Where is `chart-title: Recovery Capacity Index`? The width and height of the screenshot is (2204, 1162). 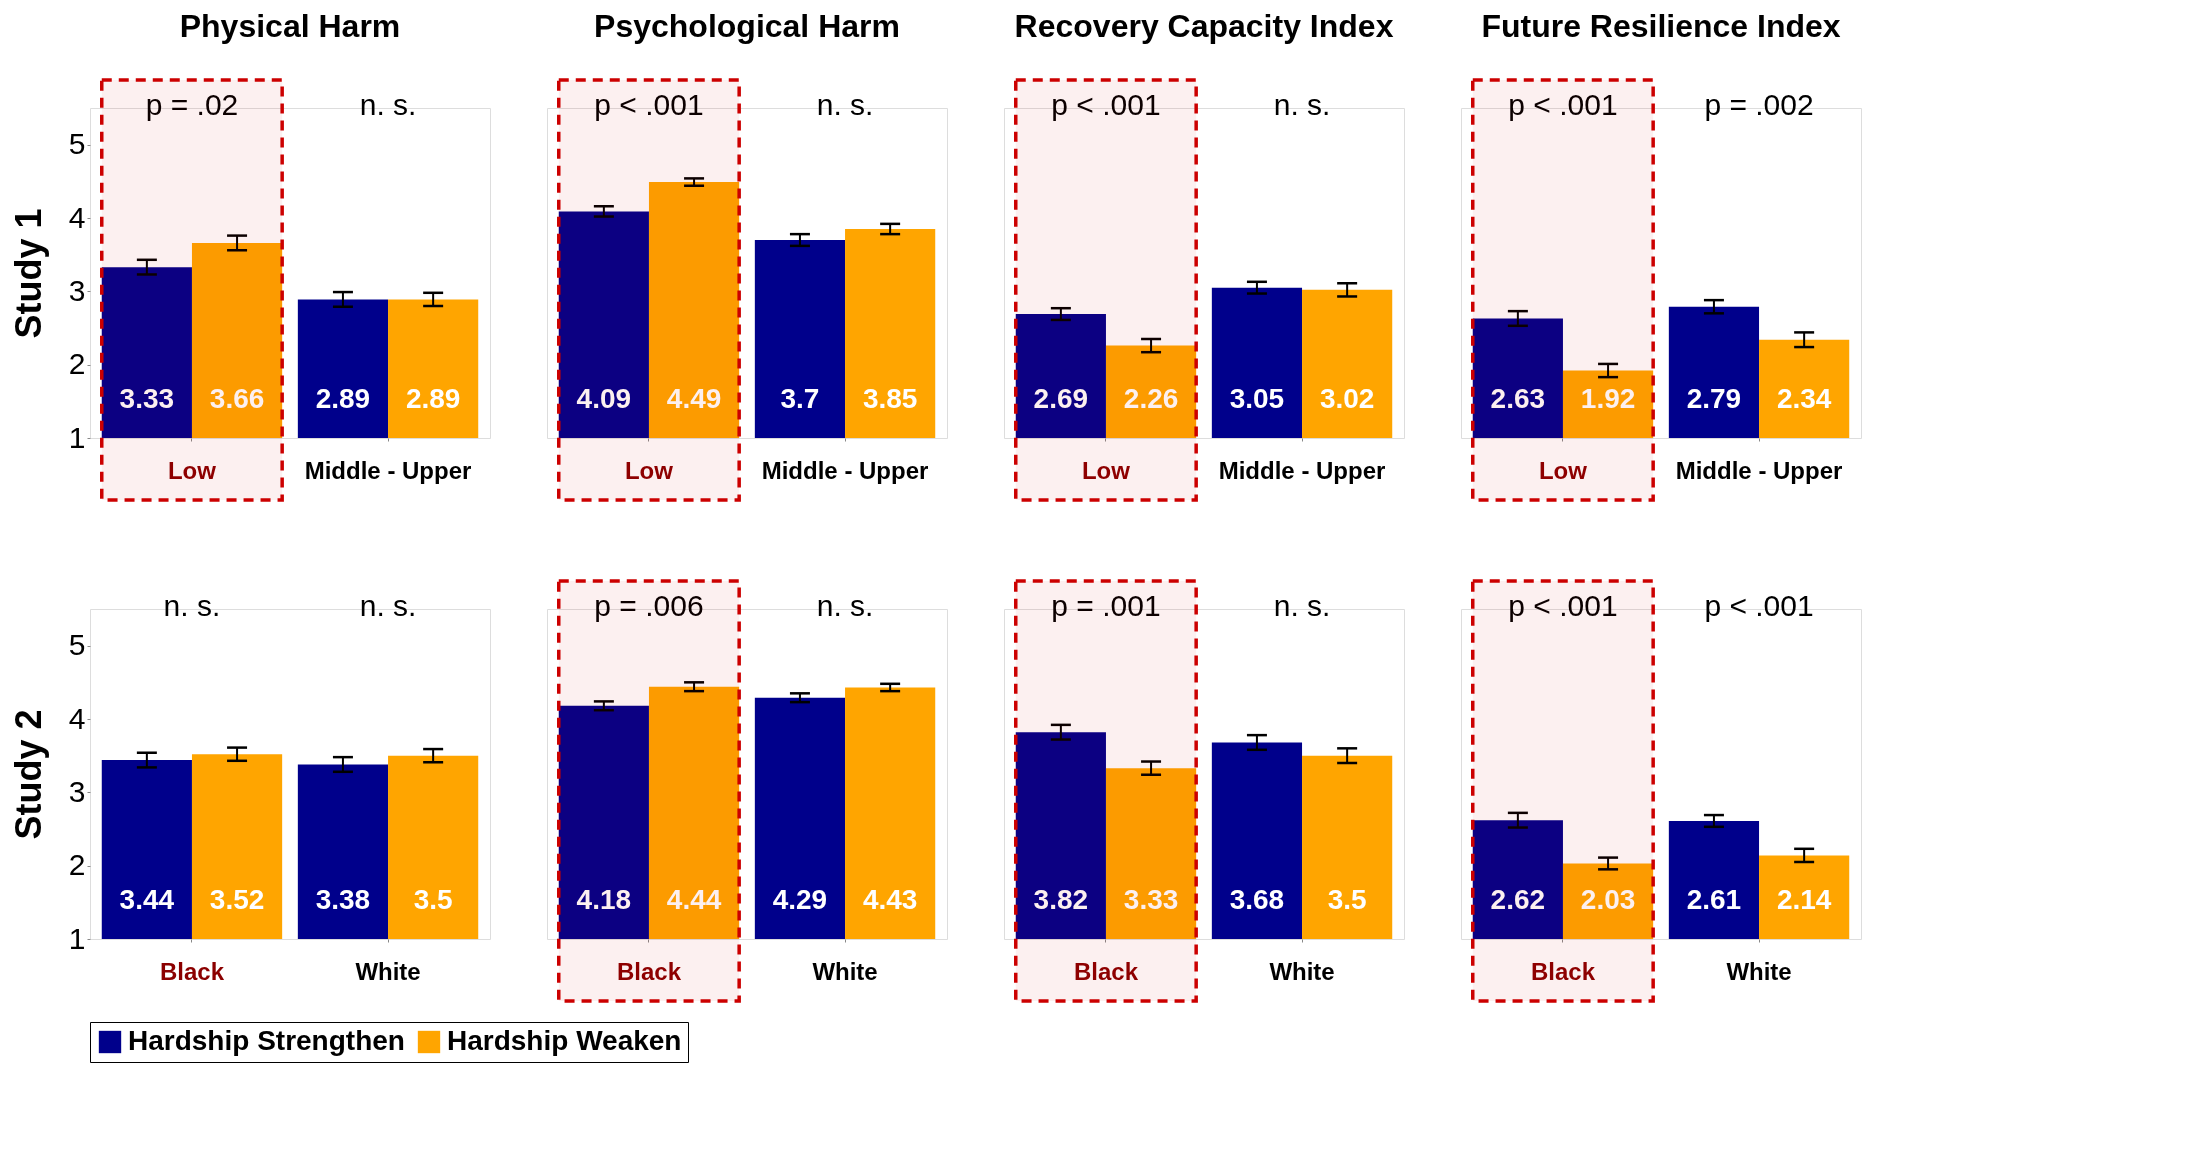
chart-title: Recovery Capacity Index is located at coordinates (1204, 26).